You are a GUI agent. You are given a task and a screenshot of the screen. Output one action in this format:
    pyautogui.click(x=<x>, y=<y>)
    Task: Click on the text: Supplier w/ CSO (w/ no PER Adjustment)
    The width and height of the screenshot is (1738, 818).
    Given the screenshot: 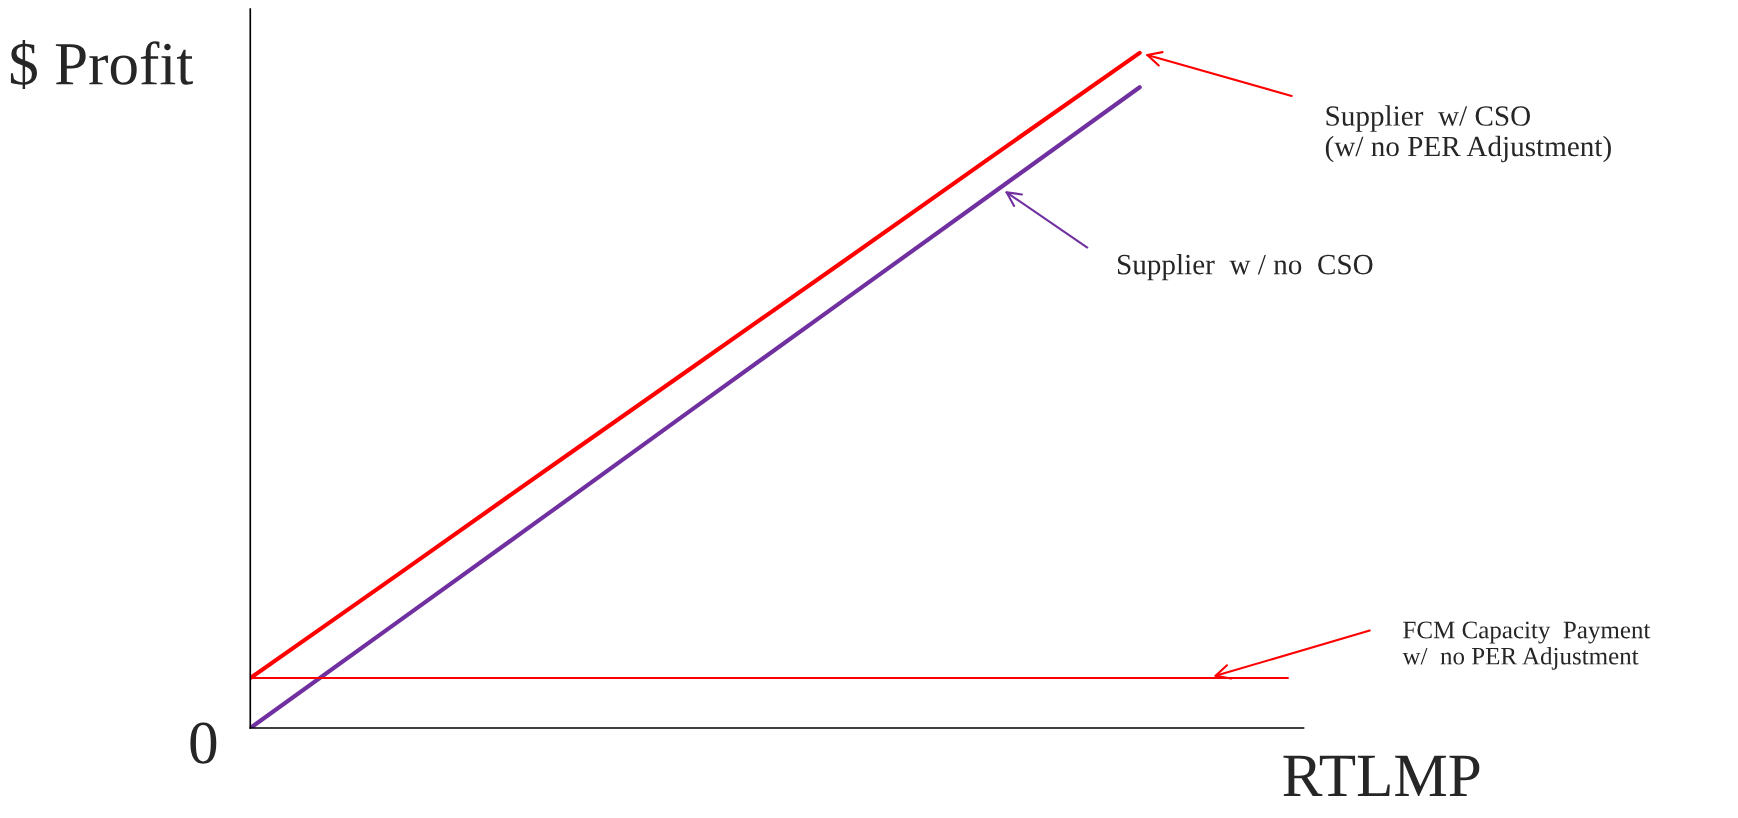 What is the action you would take?
    pyautogui.click(x=1468, y=134)
    